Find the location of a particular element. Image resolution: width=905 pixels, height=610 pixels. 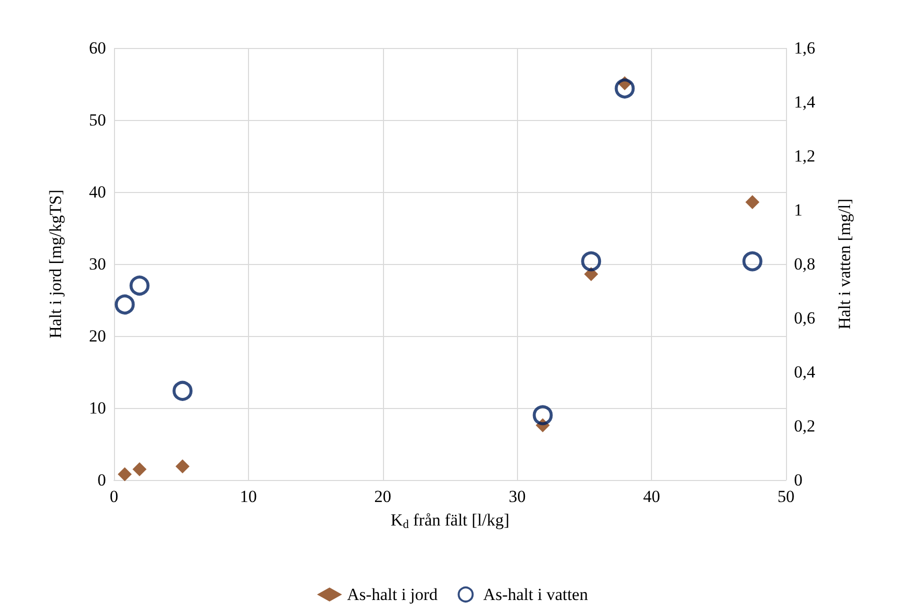

y-tick-label: 40 is located at coordinates (97, 192).